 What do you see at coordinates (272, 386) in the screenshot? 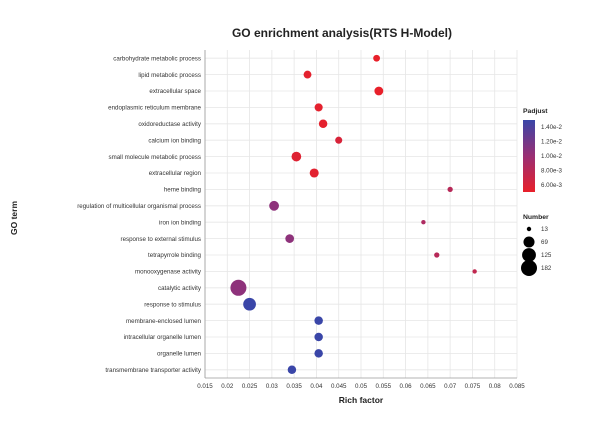
I see `x-tick-label: 0.03` at bounding box center [272, 386].